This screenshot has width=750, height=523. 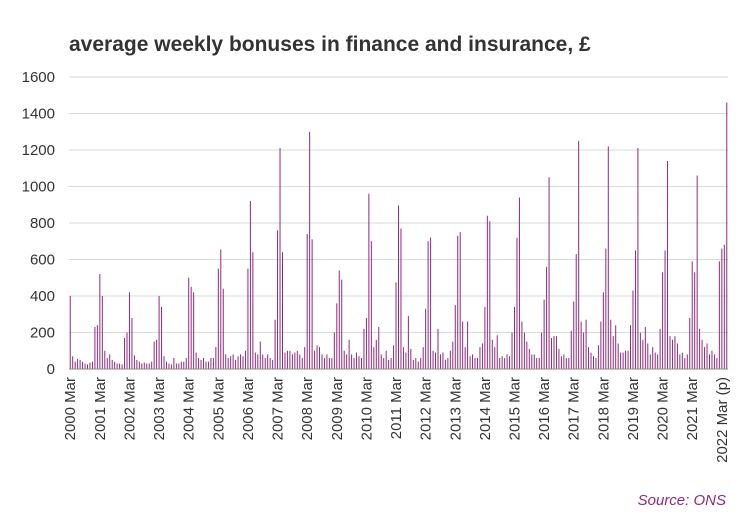 I want to click on x-tick-label: 2016 Mar, so click(x=544, y=408).